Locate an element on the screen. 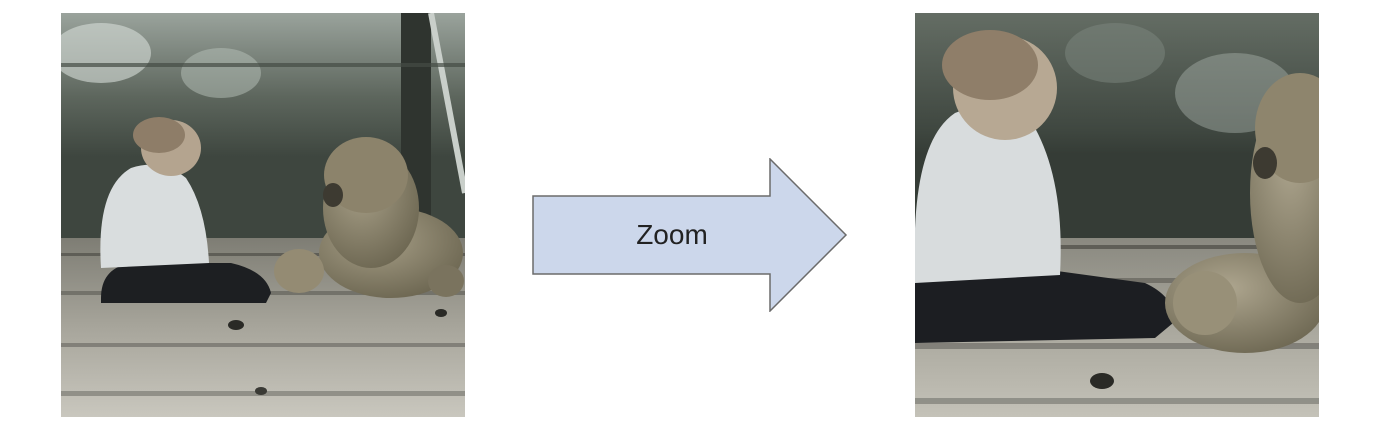 Image resolution: width=1381 pixels, height=431 pixels. zoom-arrow-shape is located at coordinates (690, 235).